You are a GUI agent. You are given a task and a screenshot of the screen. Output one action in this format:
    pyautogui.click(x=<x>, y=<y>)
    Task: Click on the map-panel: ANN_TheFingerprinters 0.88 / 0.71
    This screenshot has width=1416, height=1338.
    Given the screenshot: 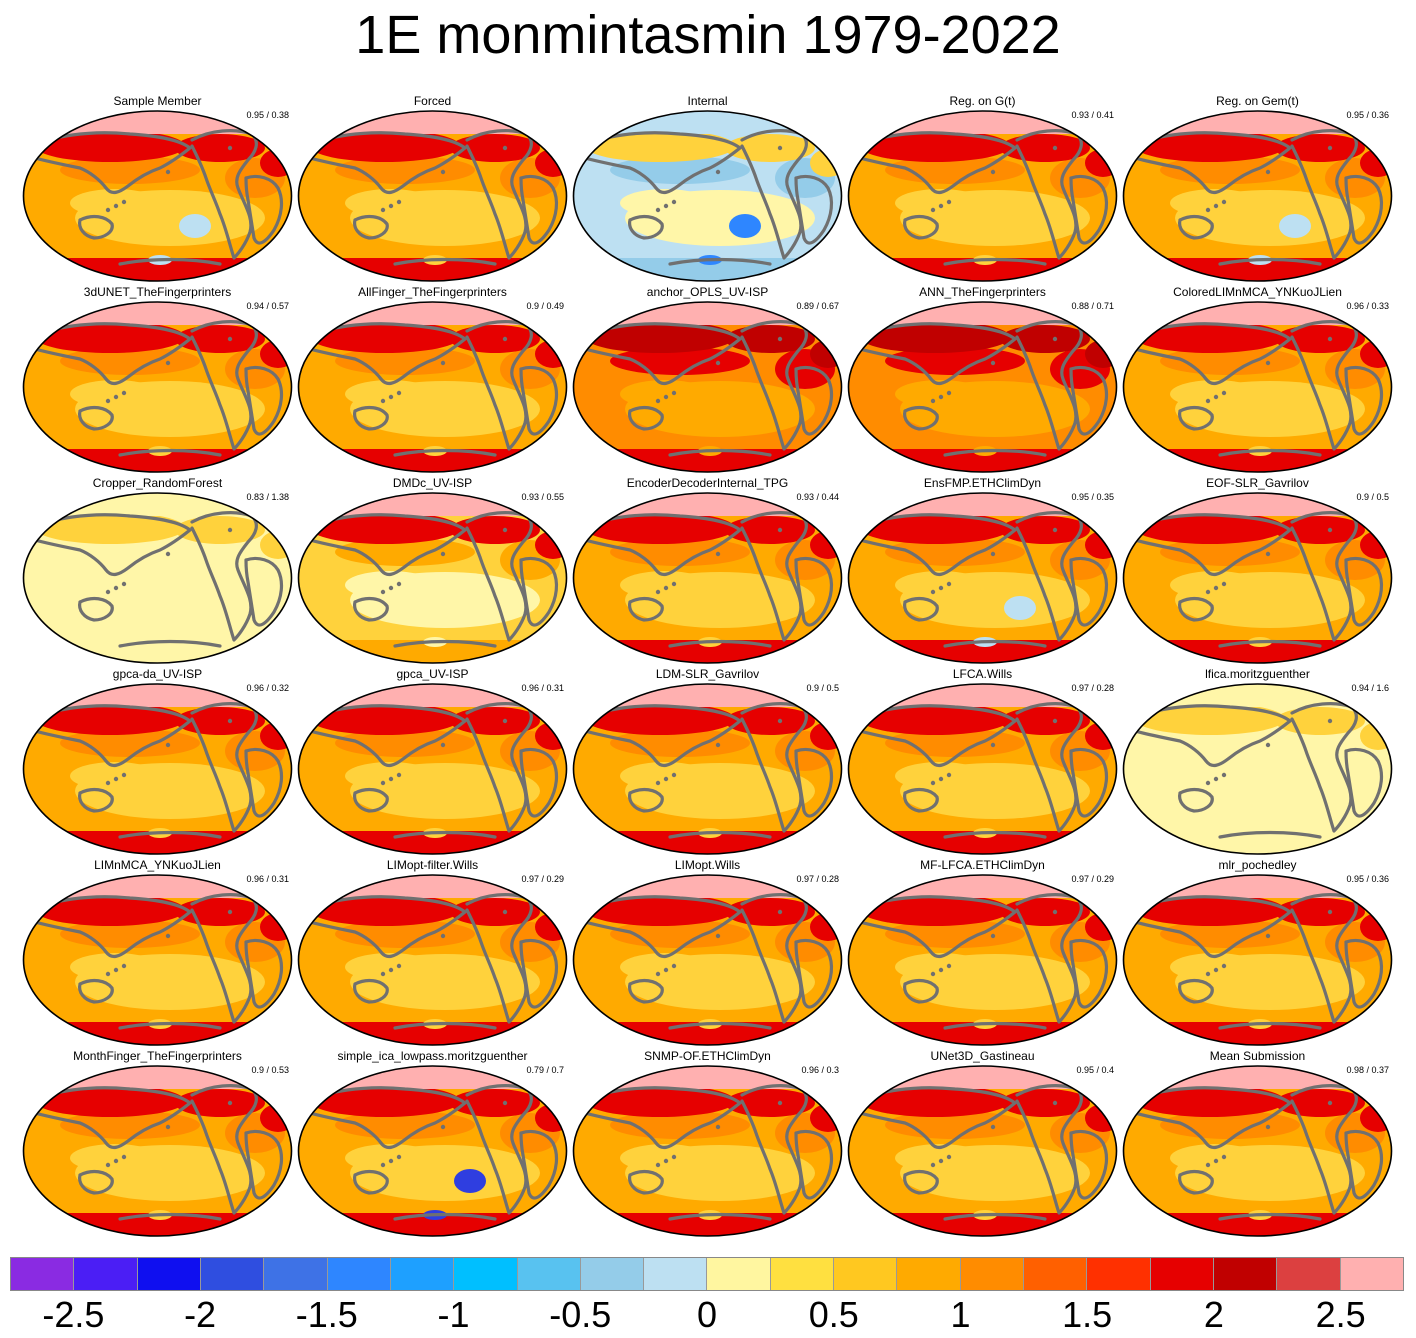 What is the action you would take?
    pyautogui.click(x=982, y=380)
    